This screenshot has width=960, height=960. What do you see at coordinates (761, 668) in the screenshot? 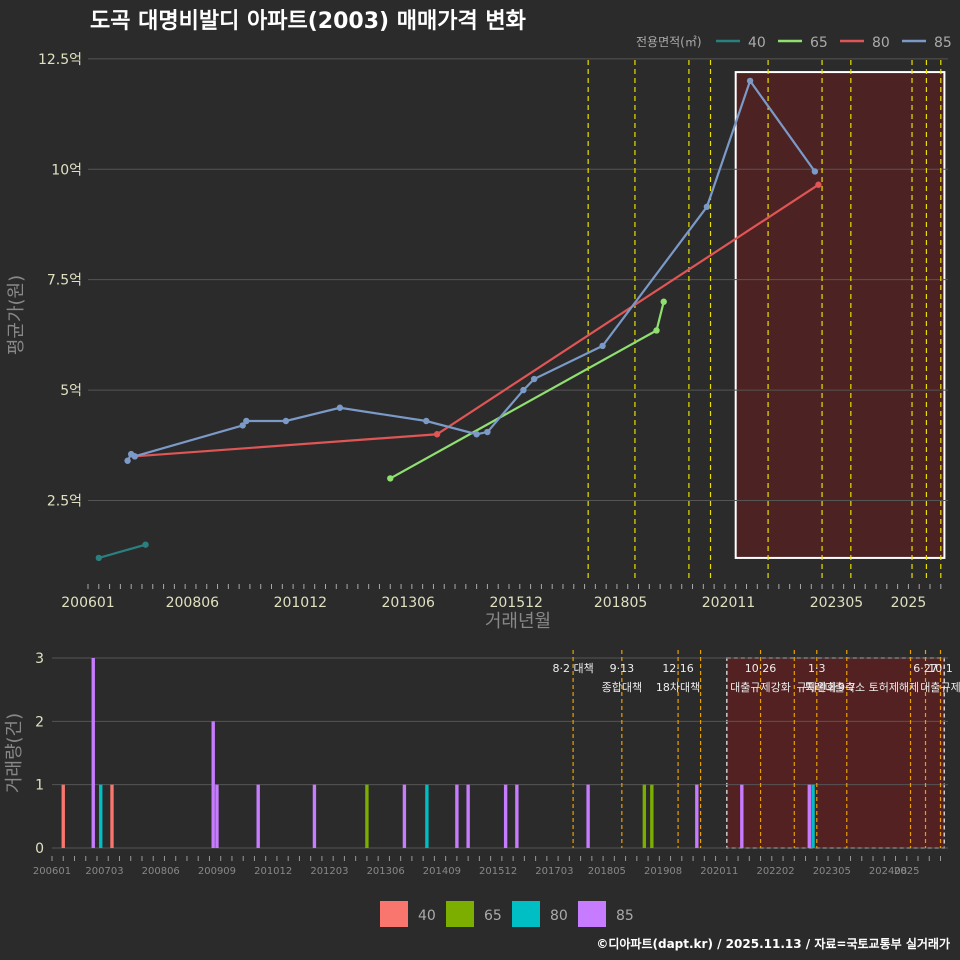
I see `policy-annotation-date: 10·26` at bounding box center [761, 668].